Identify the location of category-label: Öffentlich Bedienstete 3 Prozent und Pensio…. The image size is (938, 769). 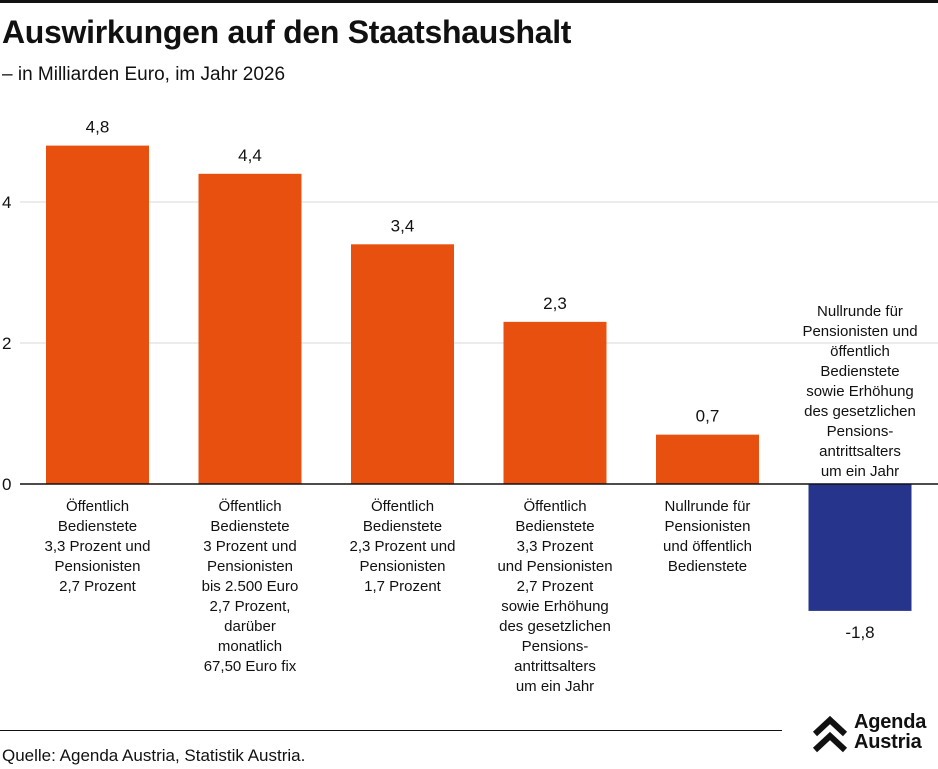
(250, 586).